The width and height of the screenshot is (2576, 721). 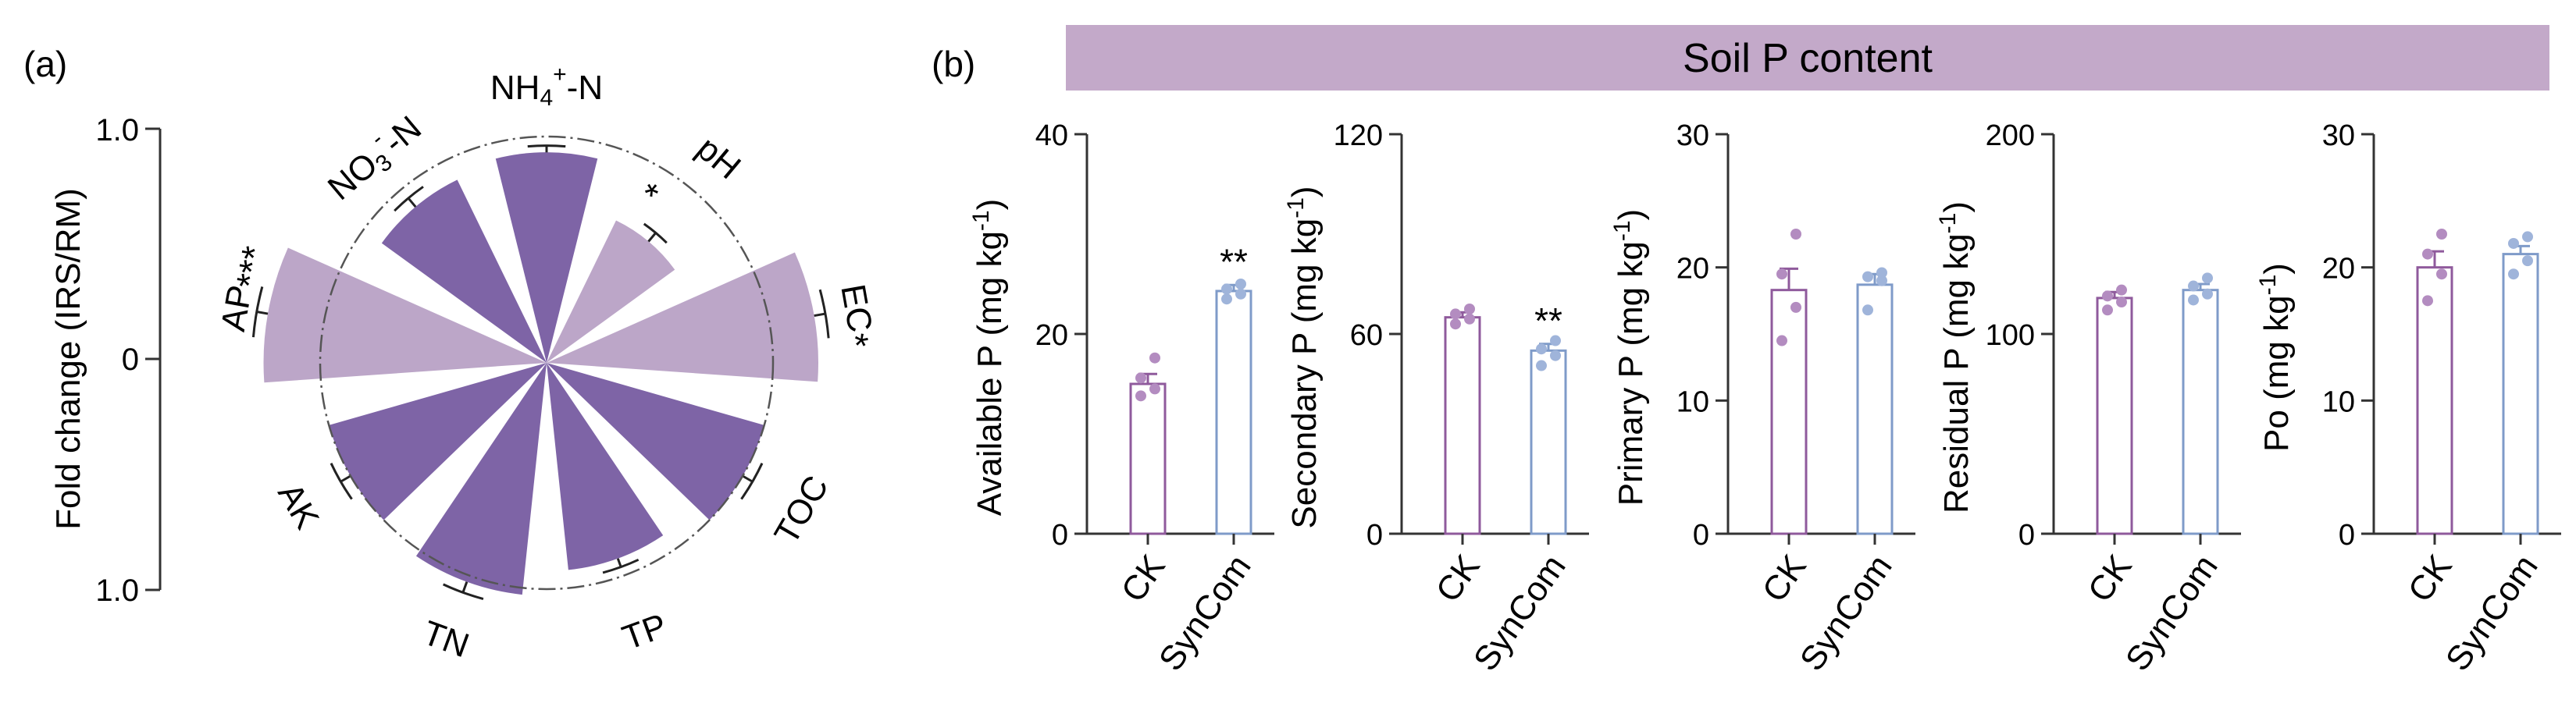 I want to click on radial-bar-ph, so click(x=611, y=291).